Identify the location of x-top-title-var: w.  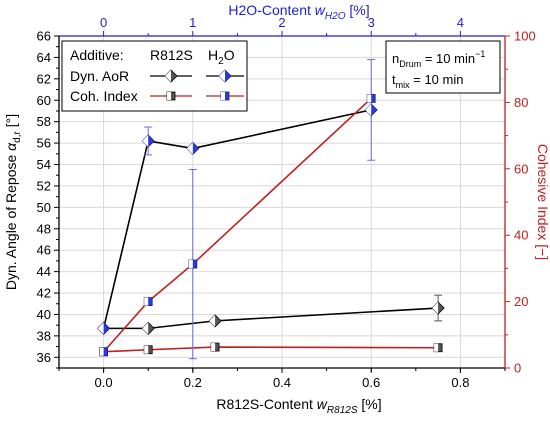
(320, 10).